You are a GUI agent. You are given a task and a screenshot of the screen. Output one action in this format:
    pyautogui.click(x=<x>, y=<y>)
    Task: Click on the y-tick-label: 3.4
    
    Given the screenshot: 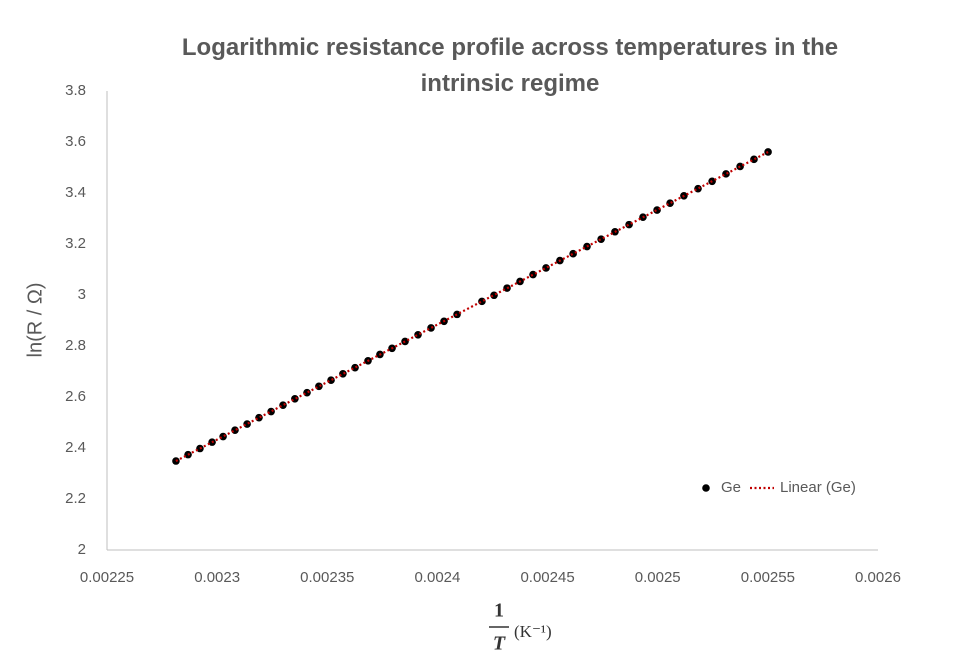 What is the action you would take?
    pyautogui.click(x=75, y=192)
    